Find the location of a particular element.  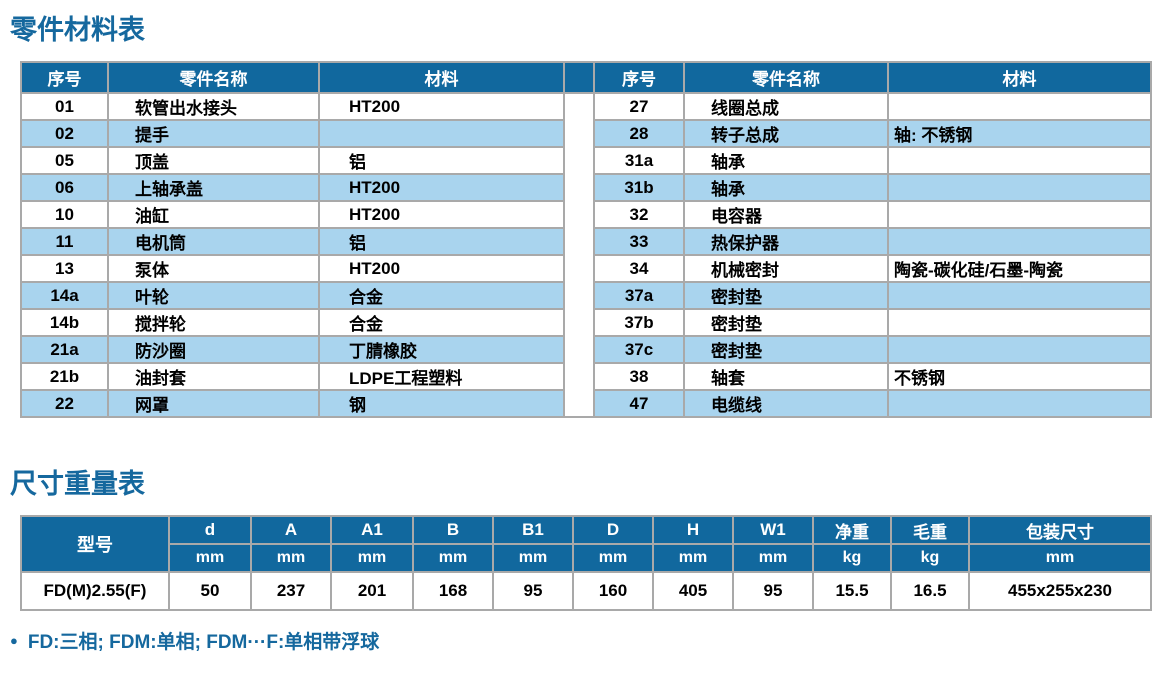

part-no-cell: 28 is located at coordinates (639, 133).